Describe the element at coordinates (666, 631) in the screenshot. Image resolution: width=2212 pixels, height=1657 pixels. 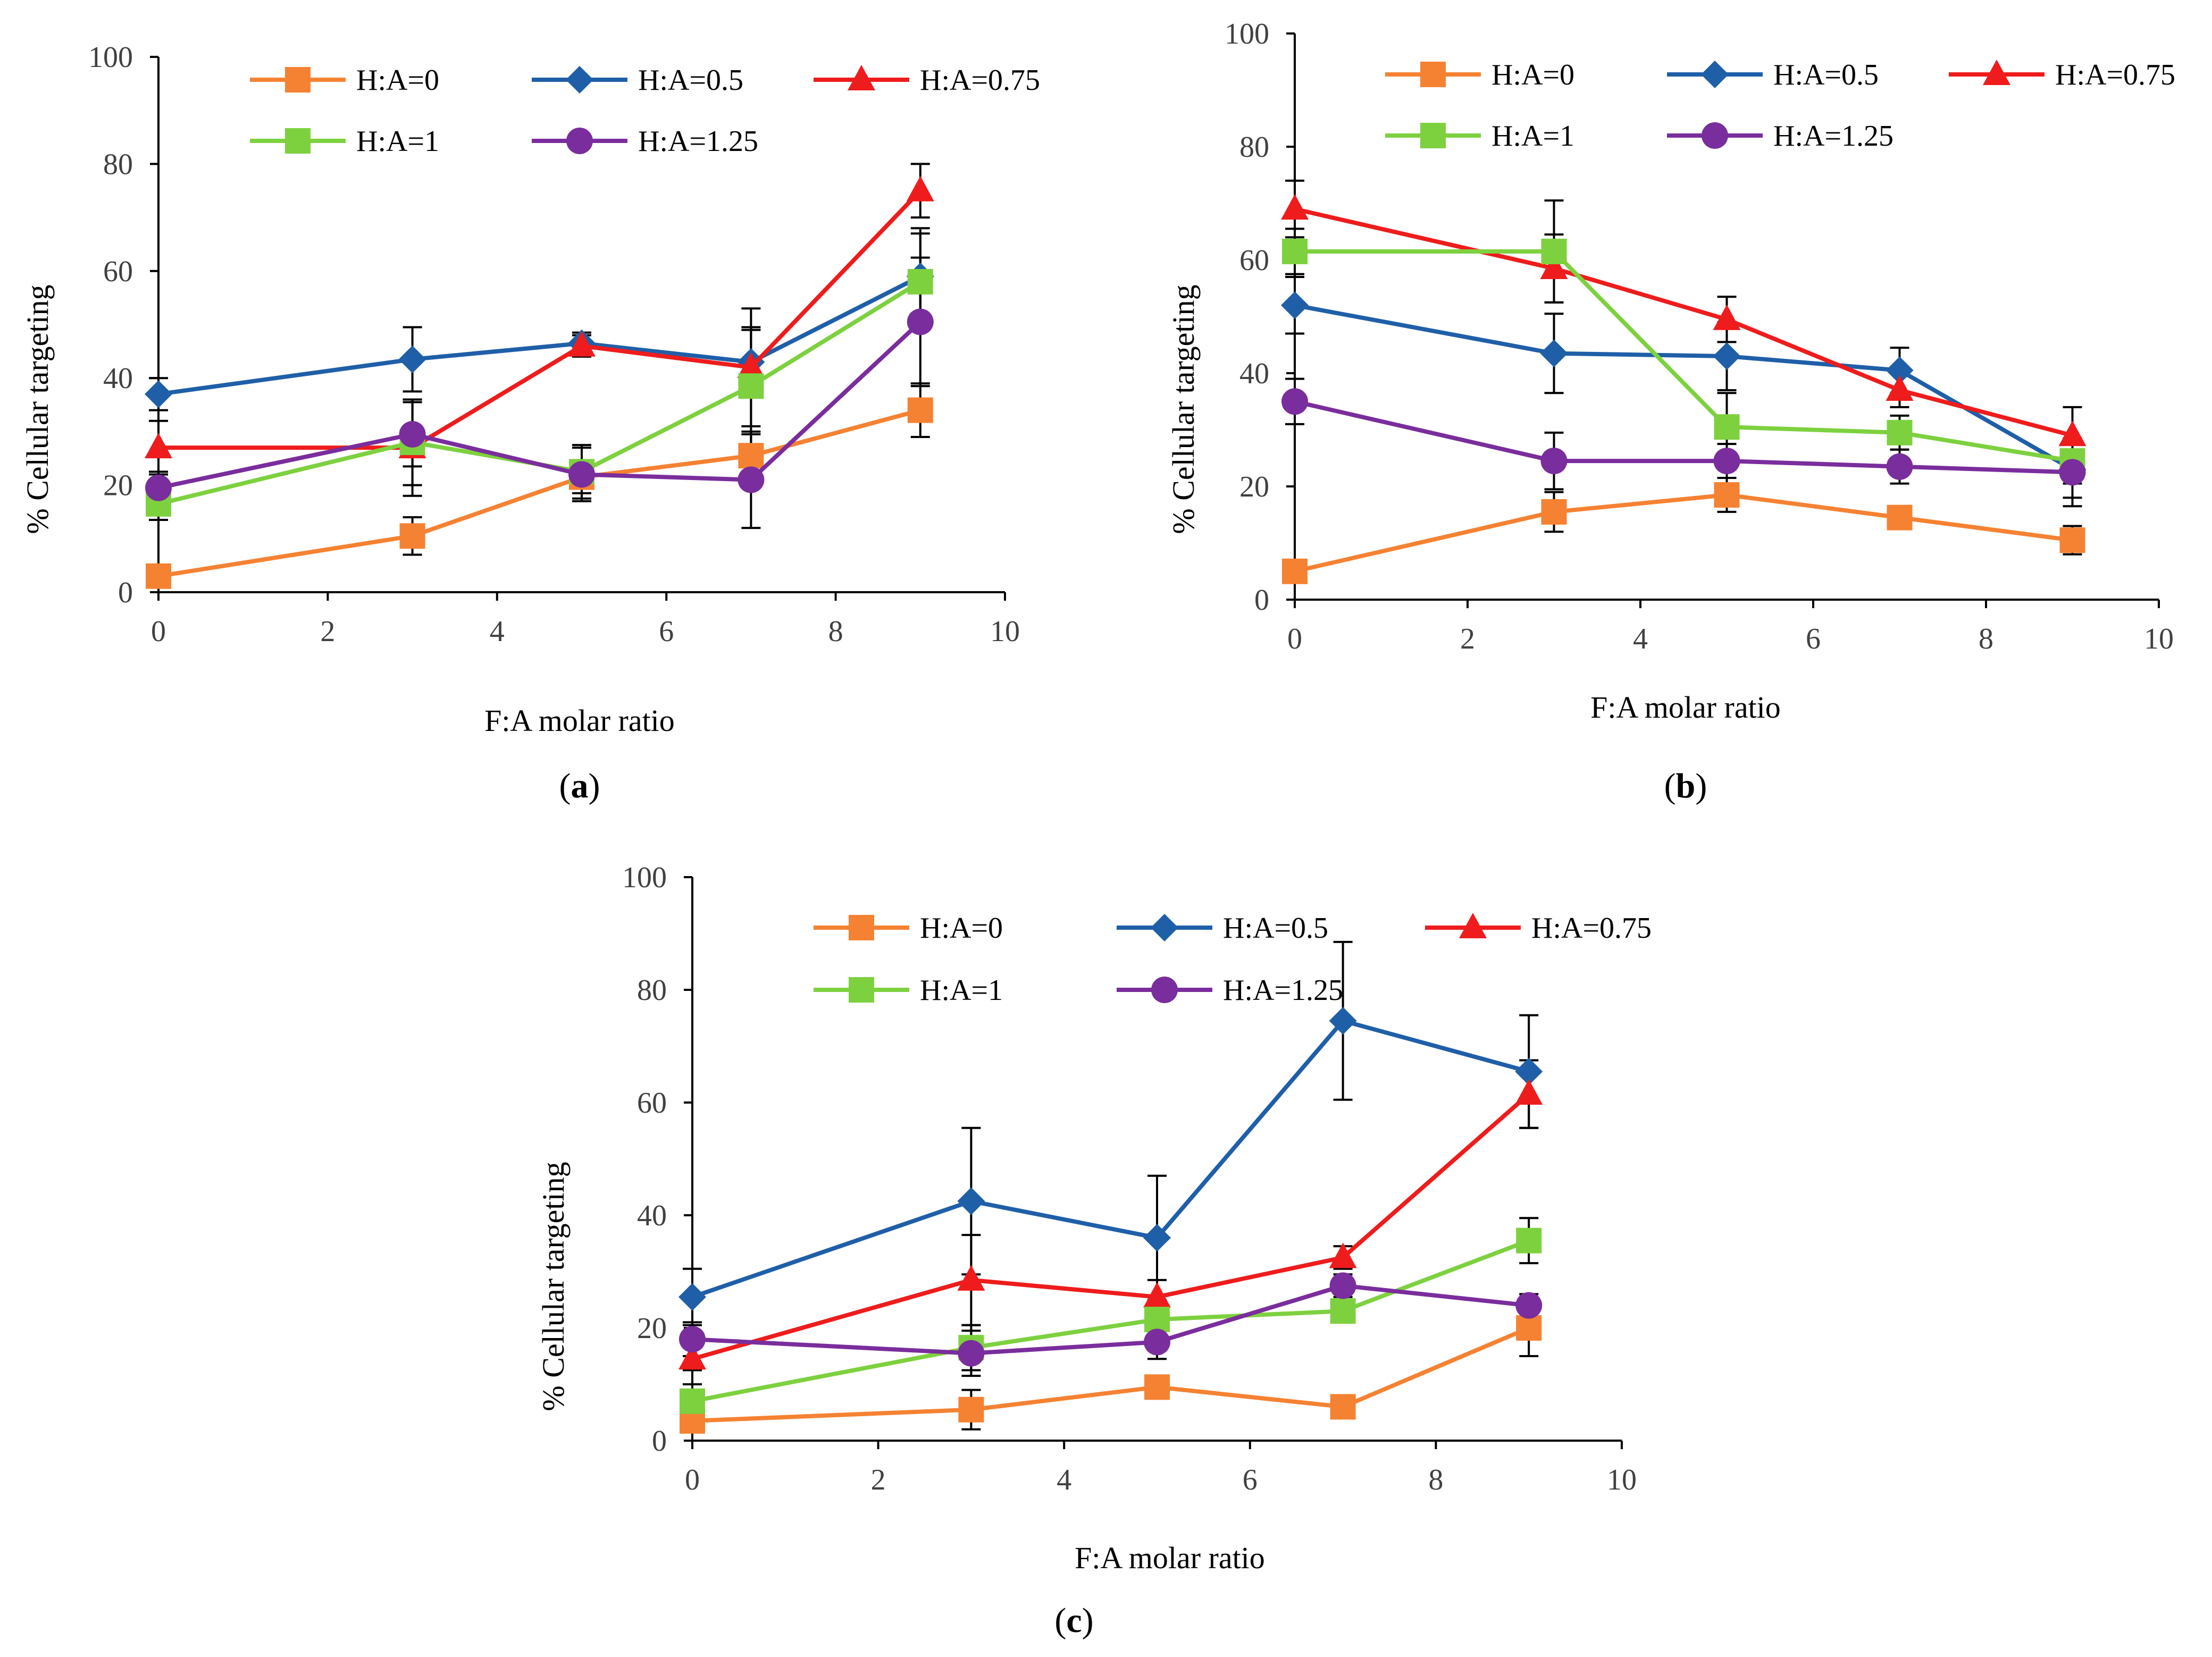
I see `x-tick-label: 6` at that location.